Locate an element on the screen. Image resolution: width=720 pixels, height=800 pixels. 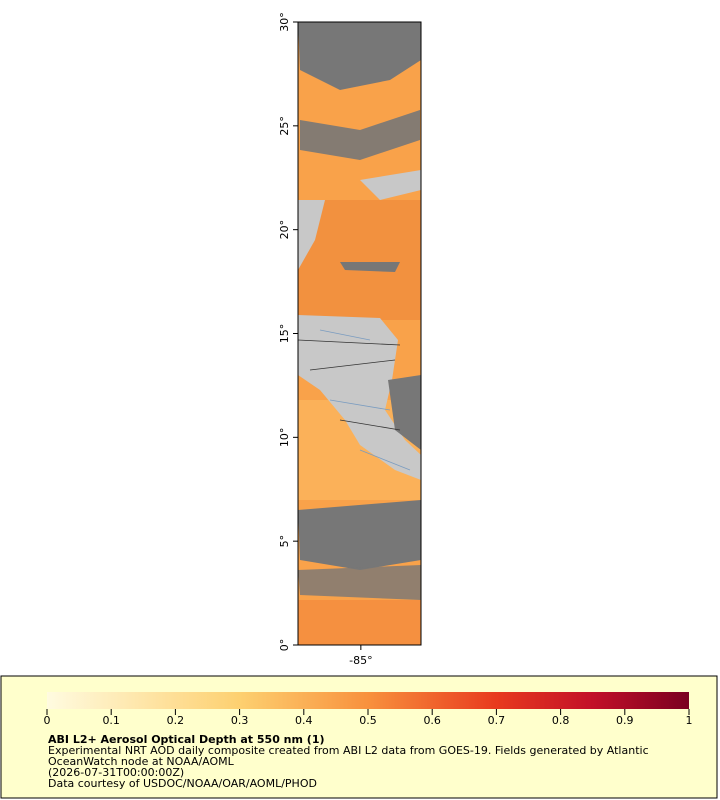
colorbar-tick-label: 0.5 is located at coordinates (368, 720).